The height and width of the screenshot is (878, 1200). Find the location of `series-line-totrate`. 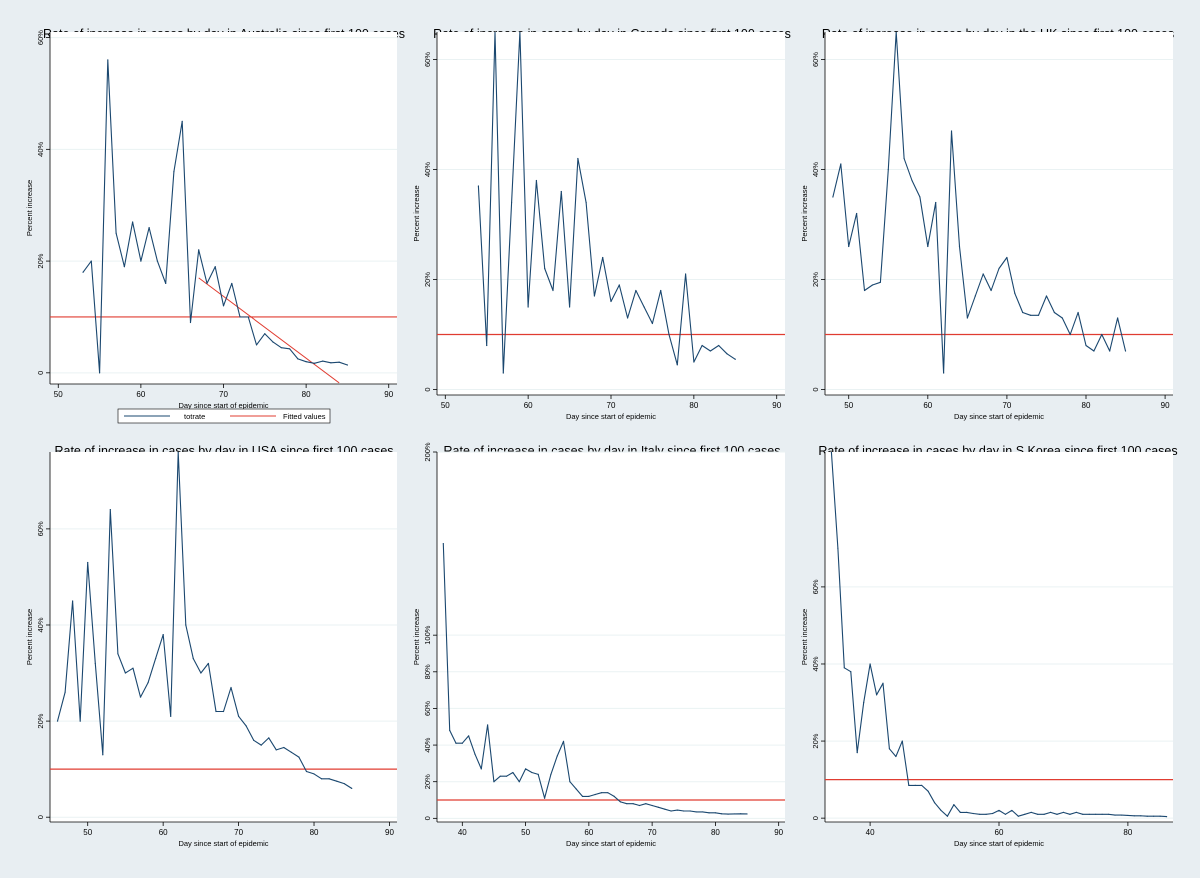

series-line-totrate is located at coordinates (979, 203).